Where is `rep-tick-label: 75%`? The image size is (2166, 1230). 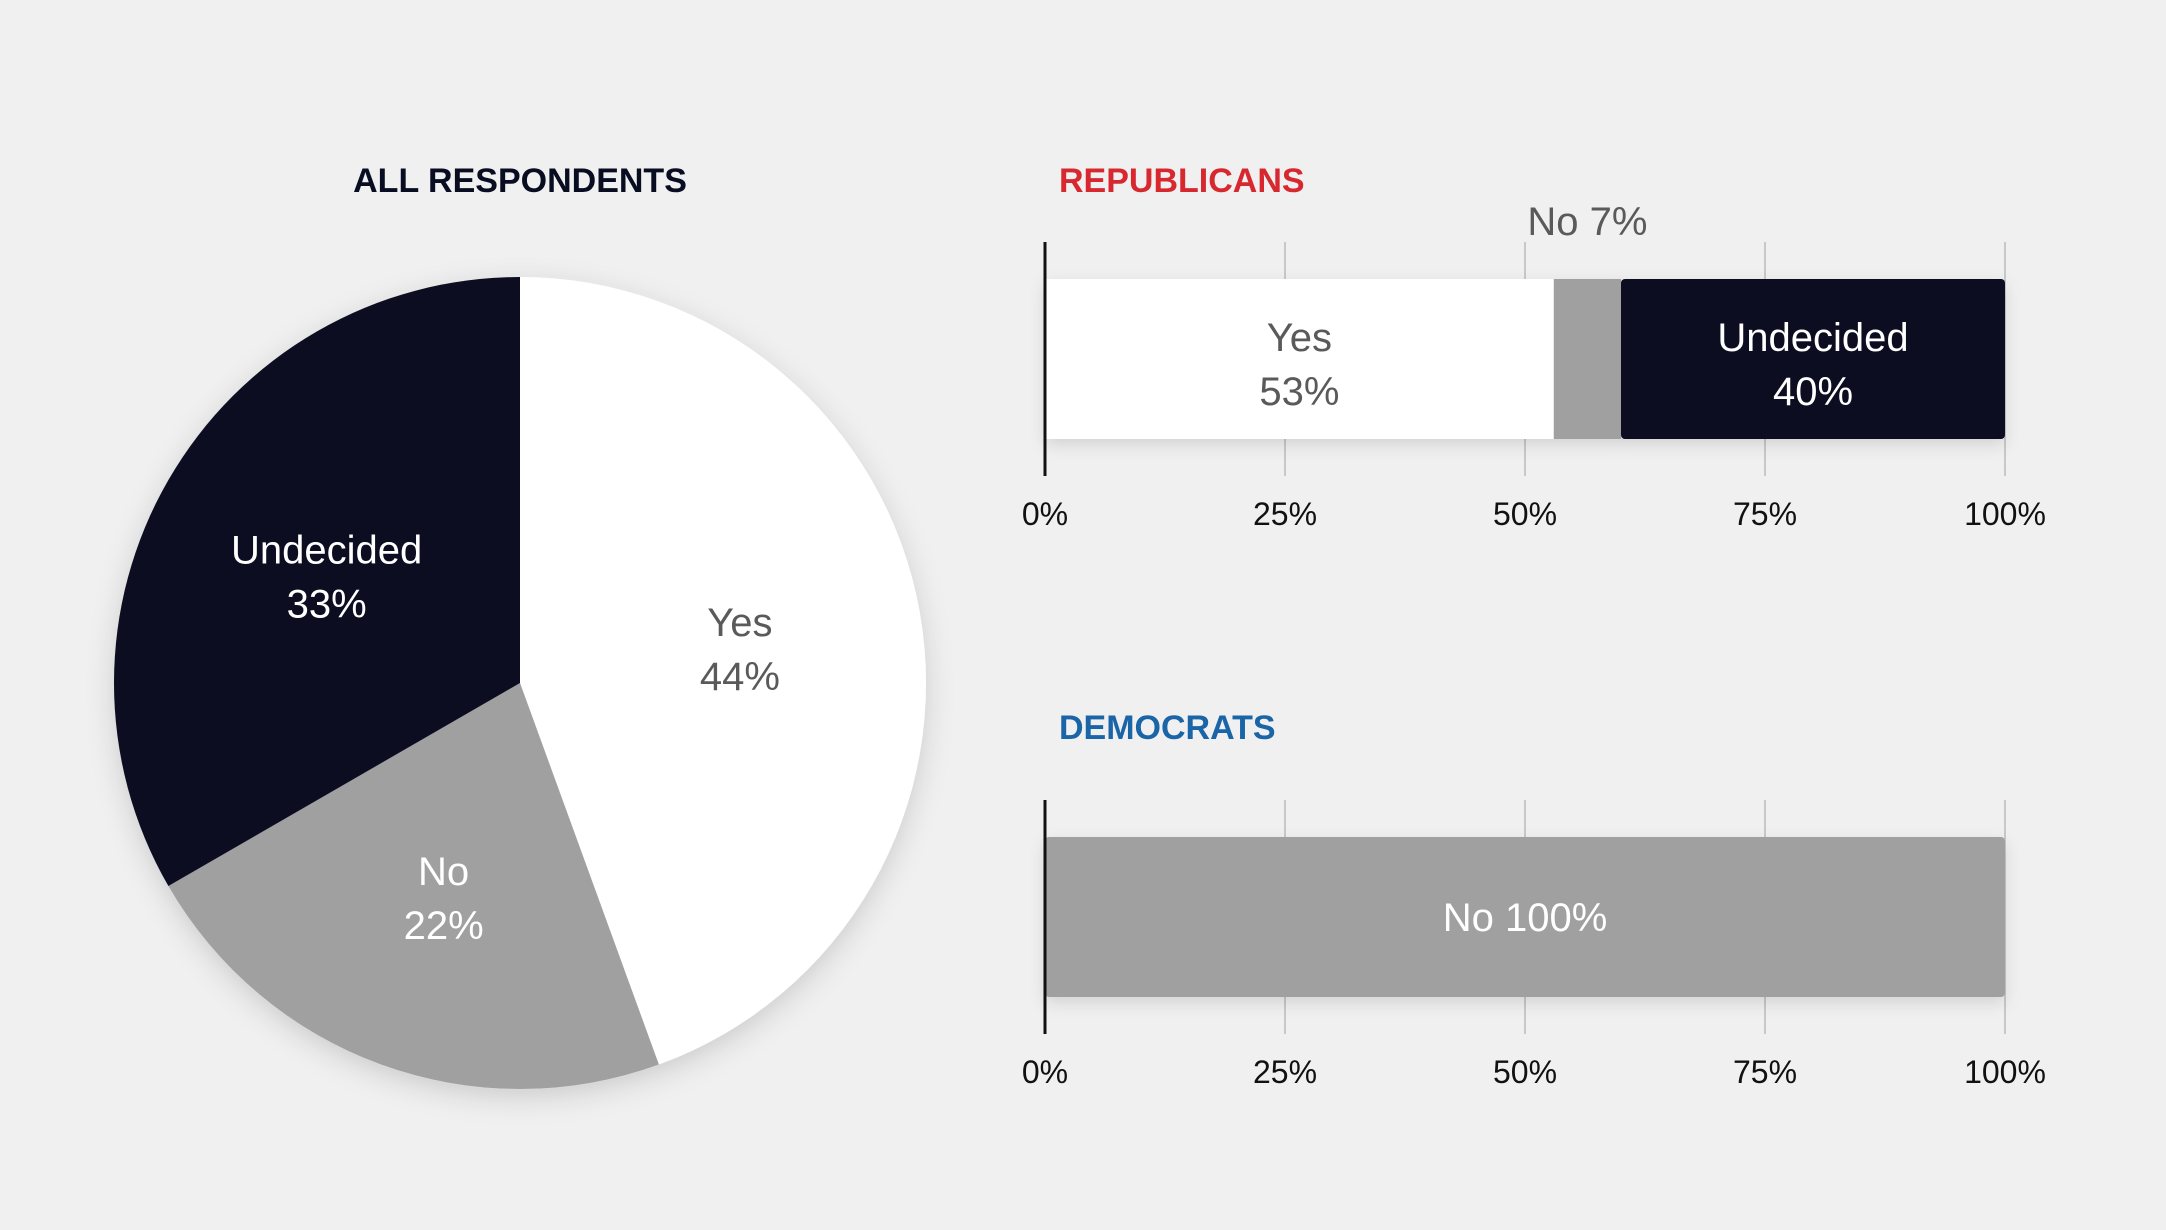 rep-tick-label: 75% is located at coordinates (1765, 514).